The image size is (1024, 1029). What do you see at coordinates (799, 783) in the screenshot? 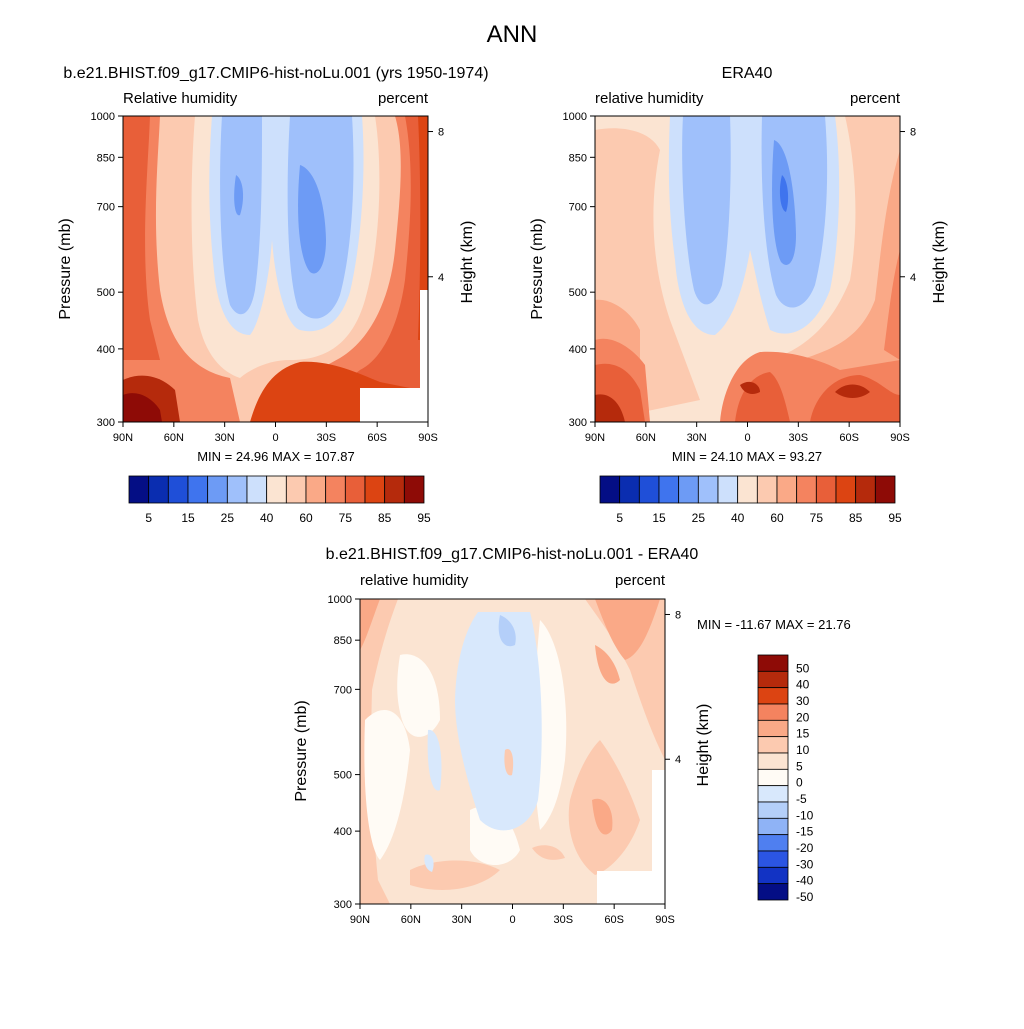
I see `colorbar-label: 0` at bounding box center [799, 783].